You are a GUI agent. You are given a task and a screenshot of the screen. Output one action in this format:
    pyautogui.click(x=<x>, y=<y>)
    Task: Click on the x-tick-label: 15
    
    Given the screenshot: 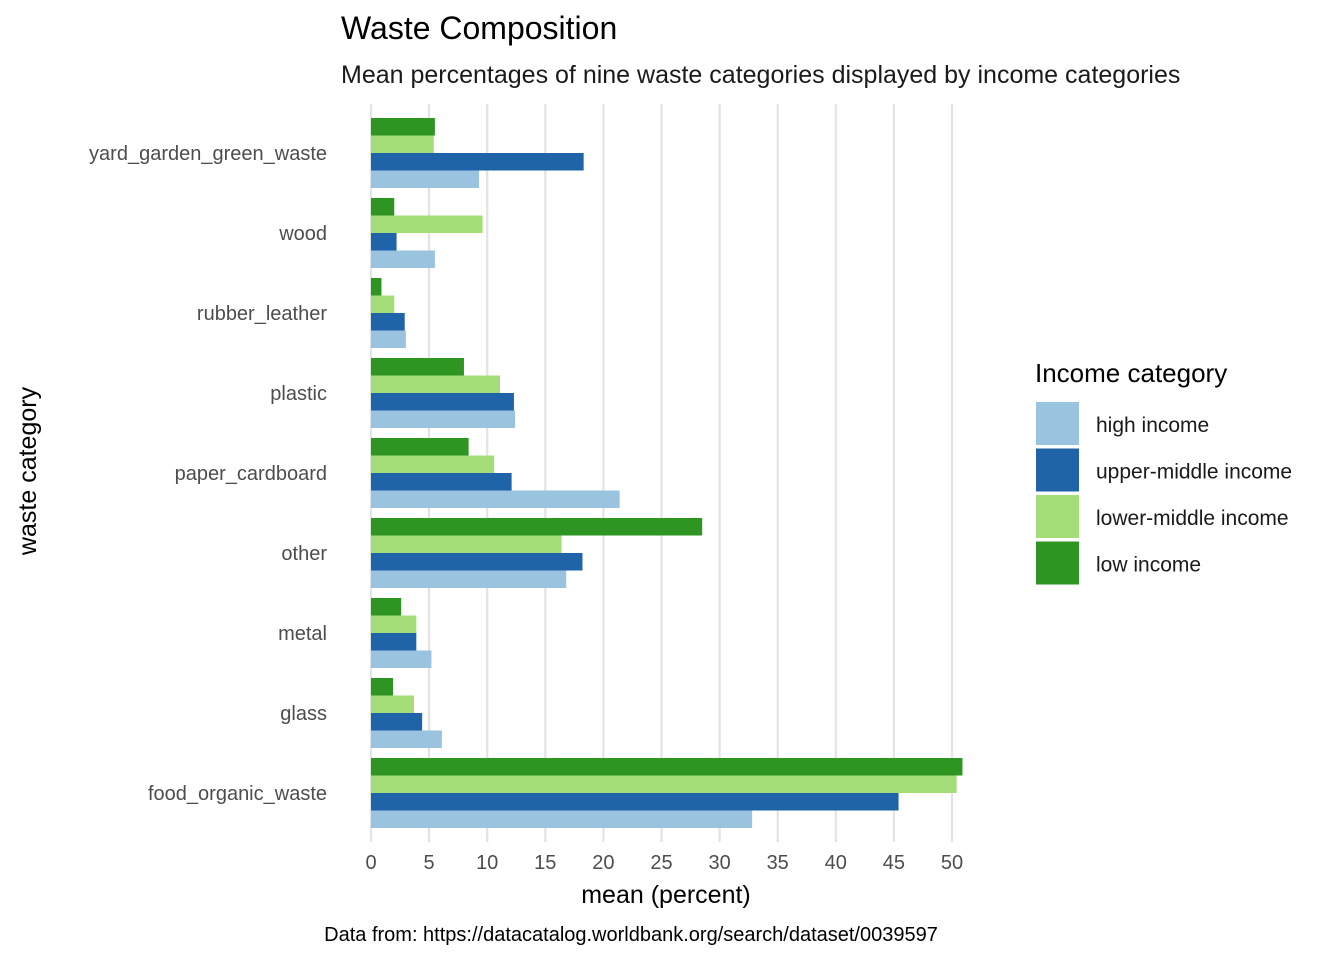 What is the action you would take?
    pyautogui.click(x=545, y=863)
    